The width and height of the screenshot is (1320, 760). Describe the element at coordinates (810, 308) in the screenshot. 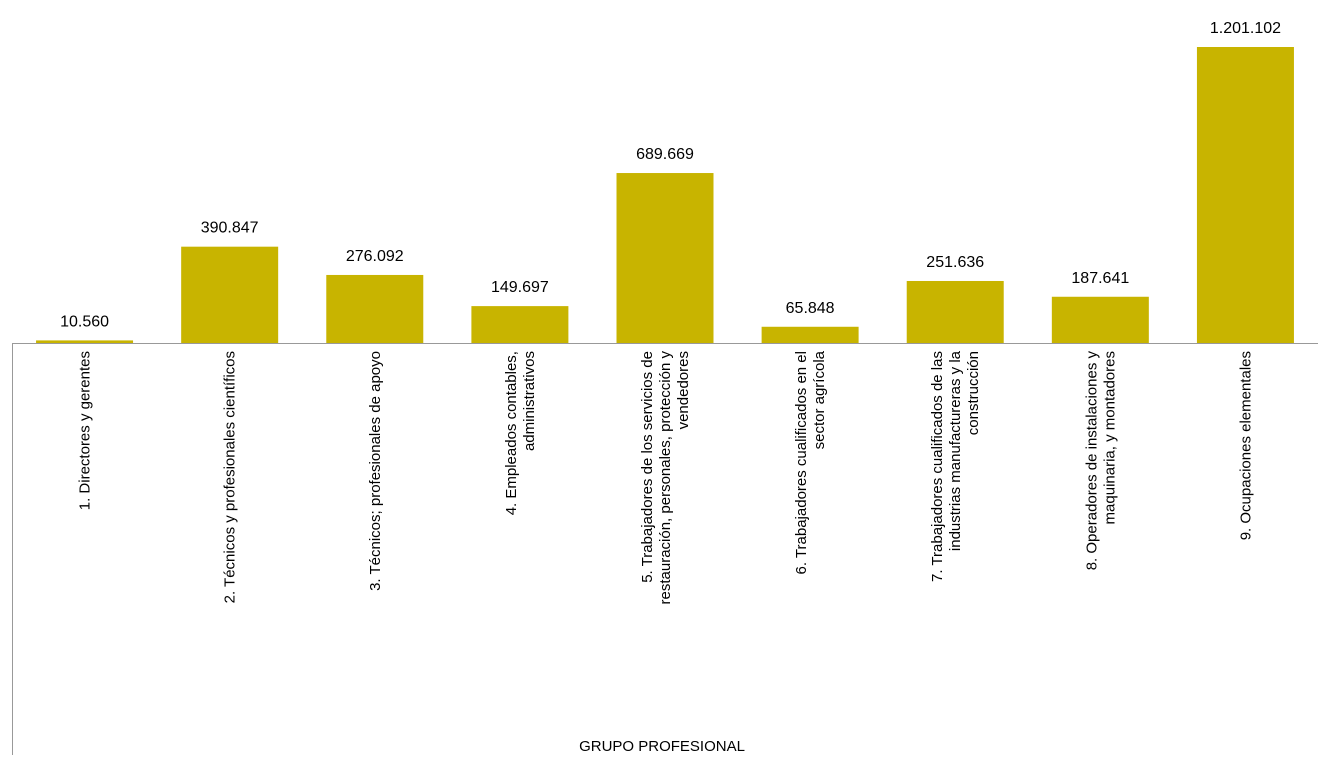

I see `value-label-6: 65.848` at that location.